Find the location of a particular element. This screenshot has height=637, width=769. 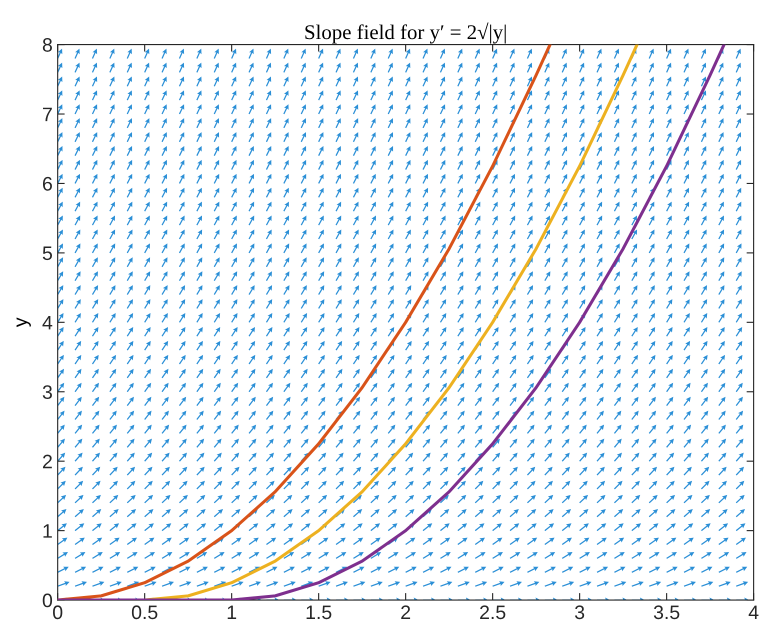

y-tick-label: 0 is located at coordinates (47, 601).